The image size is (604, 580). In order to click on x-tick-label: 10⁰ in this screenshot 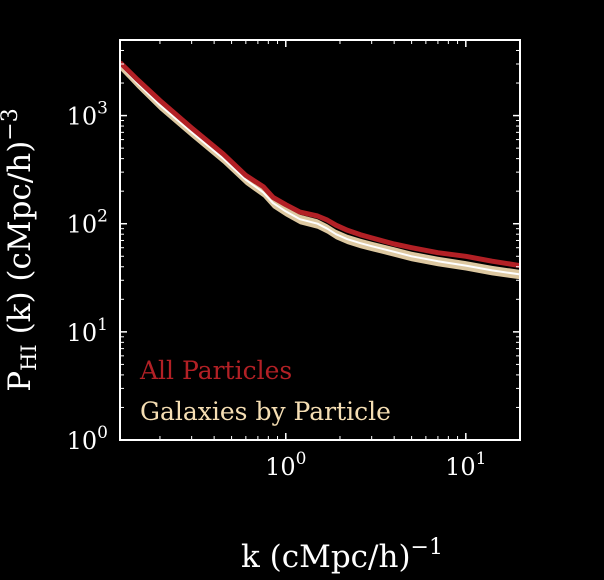, I will do `click(285, 465)`.